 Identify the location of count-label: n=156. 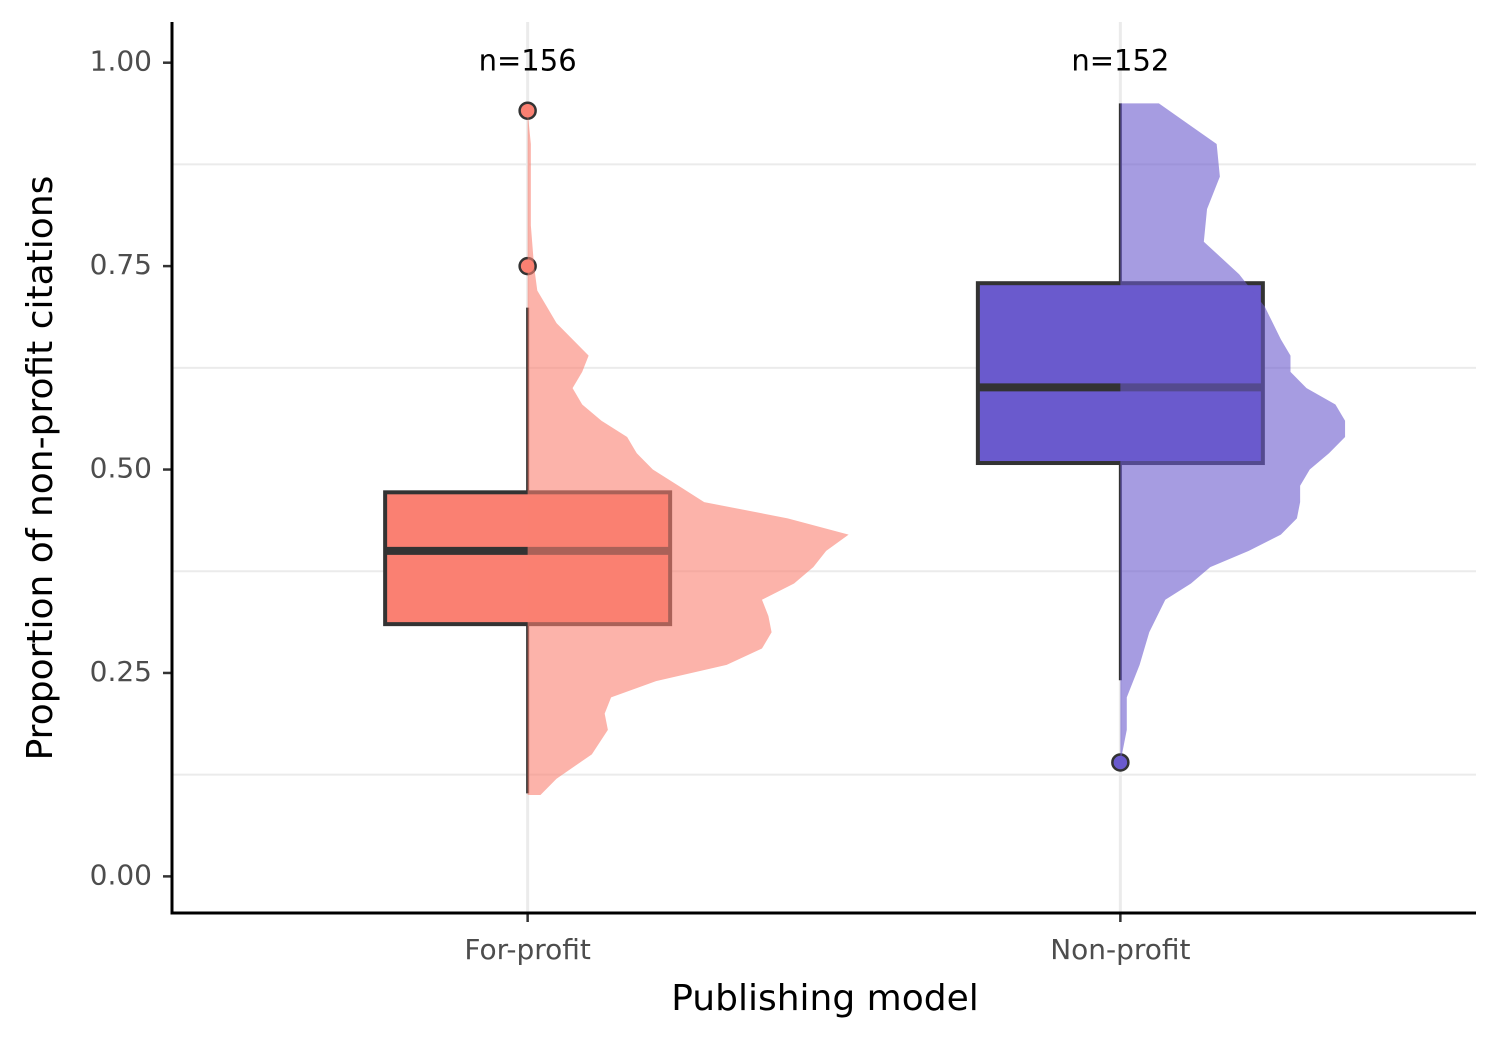
(528, 61).